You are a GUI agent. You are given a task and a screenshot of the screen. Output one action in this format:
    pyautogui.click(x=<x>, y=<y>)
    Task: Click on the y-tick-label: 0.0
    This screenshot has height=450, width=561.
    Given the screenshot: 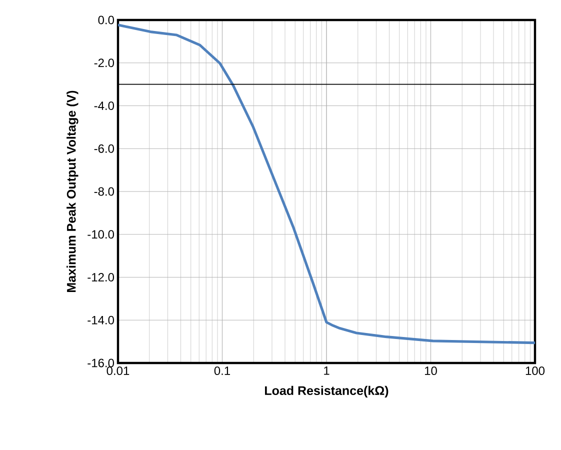 What is the action you would take?
    pyautogui.click(x=106, y=20)
    